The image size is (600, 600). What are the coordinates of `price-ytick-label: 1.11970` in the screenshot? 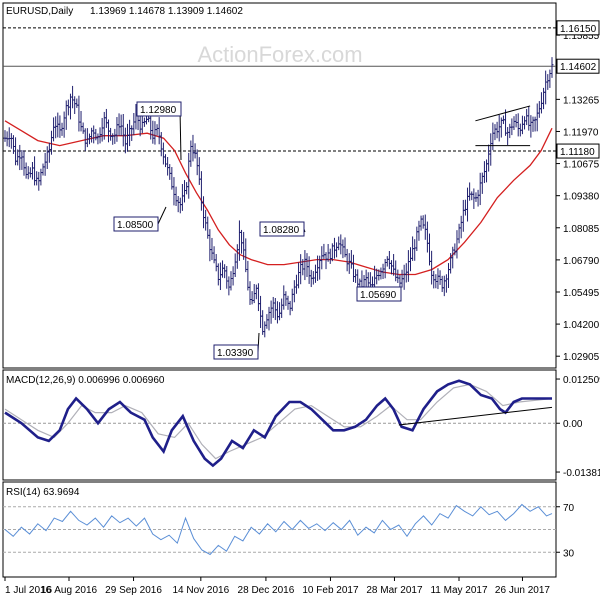 It's located at (581, 132).